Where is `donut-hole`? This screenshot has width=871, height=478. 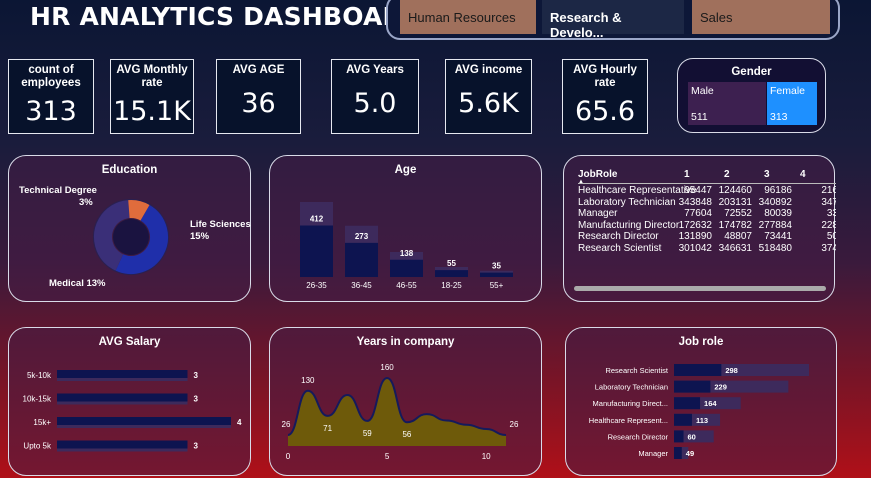 donut-hole is located at coordinates (131, 237).